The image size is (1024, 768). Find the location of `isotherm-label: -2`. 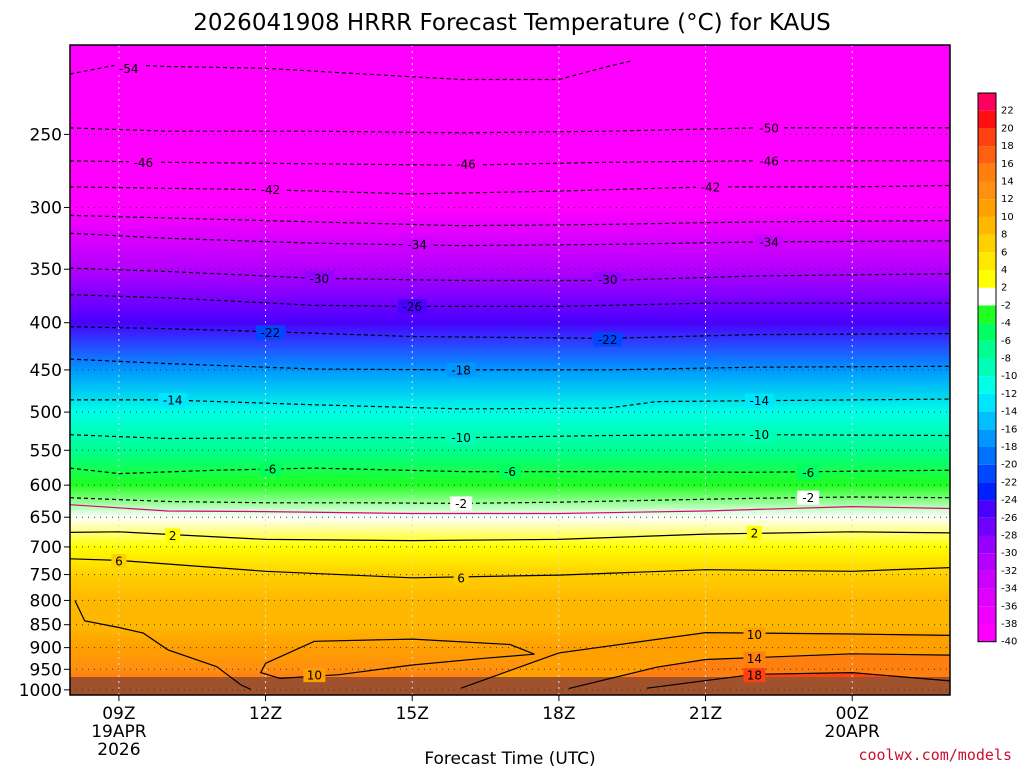

isotherm-label: -2 is located at coordinates (808, 498).